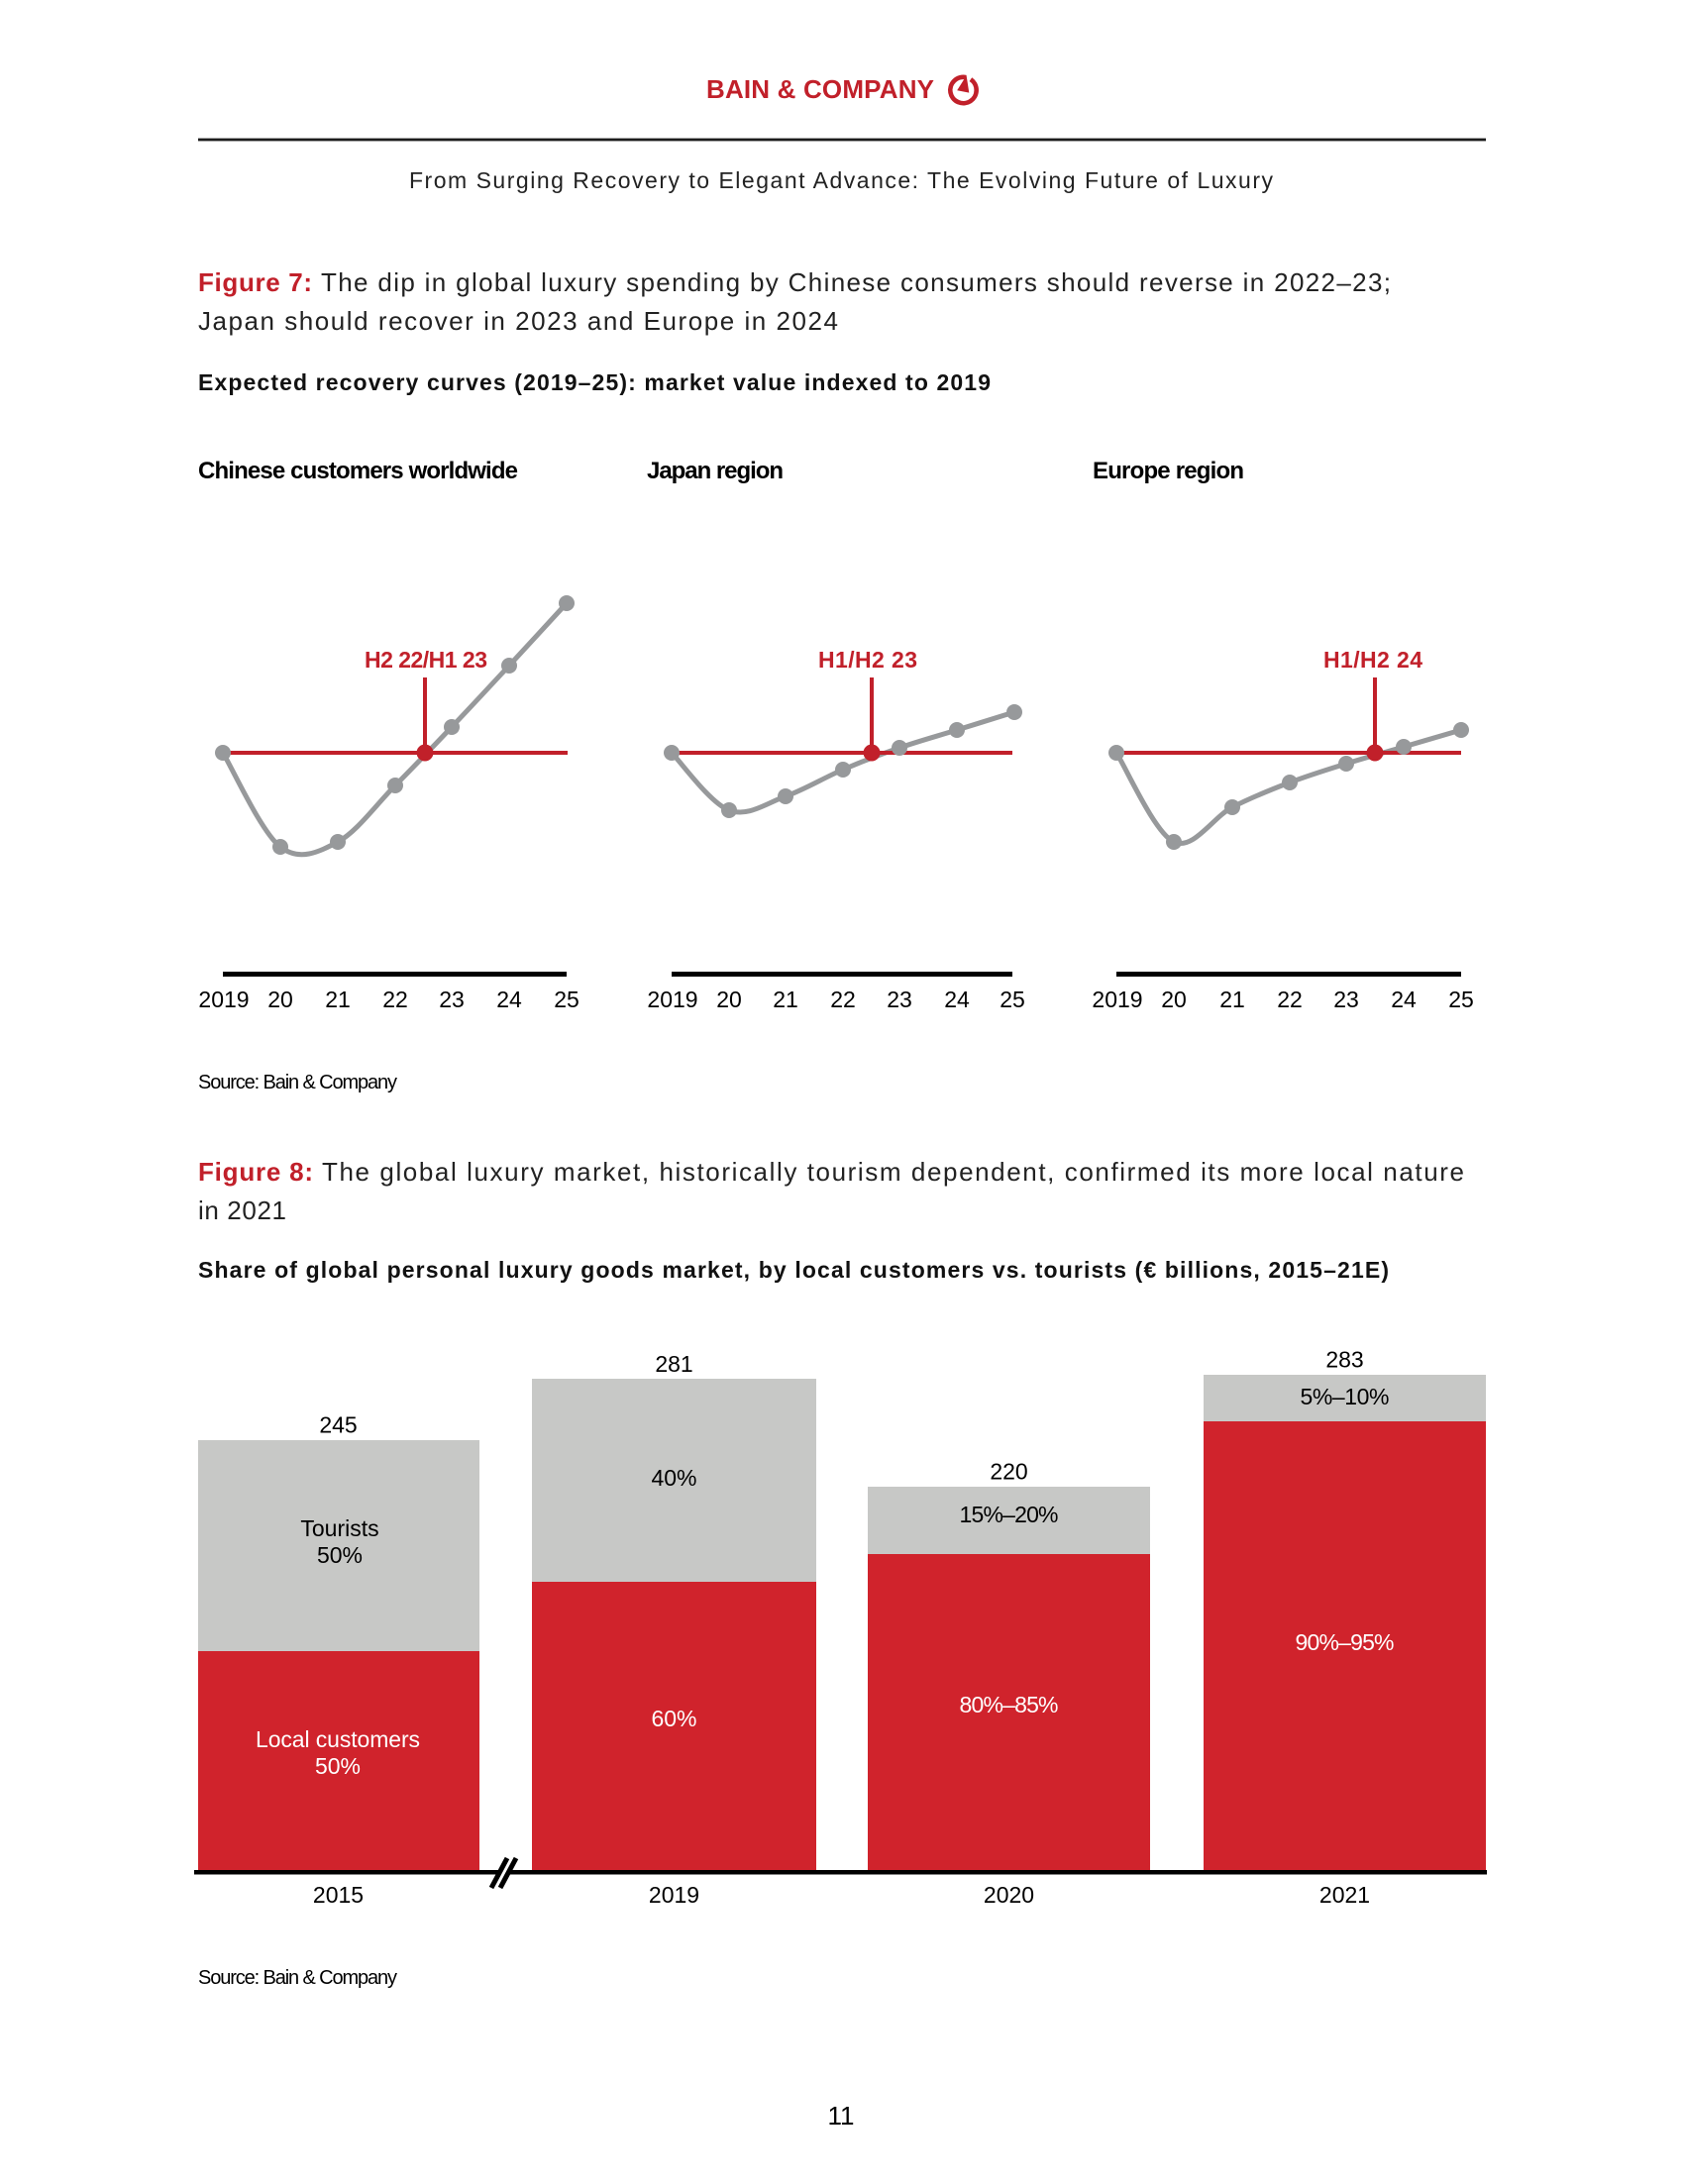 This screenshot has height=2184, width=1684. What do you see at coordinates (426, 660) in the screenshot?
I see `svg-text: H2 22/H1 23` at bounding box center [426, 660].